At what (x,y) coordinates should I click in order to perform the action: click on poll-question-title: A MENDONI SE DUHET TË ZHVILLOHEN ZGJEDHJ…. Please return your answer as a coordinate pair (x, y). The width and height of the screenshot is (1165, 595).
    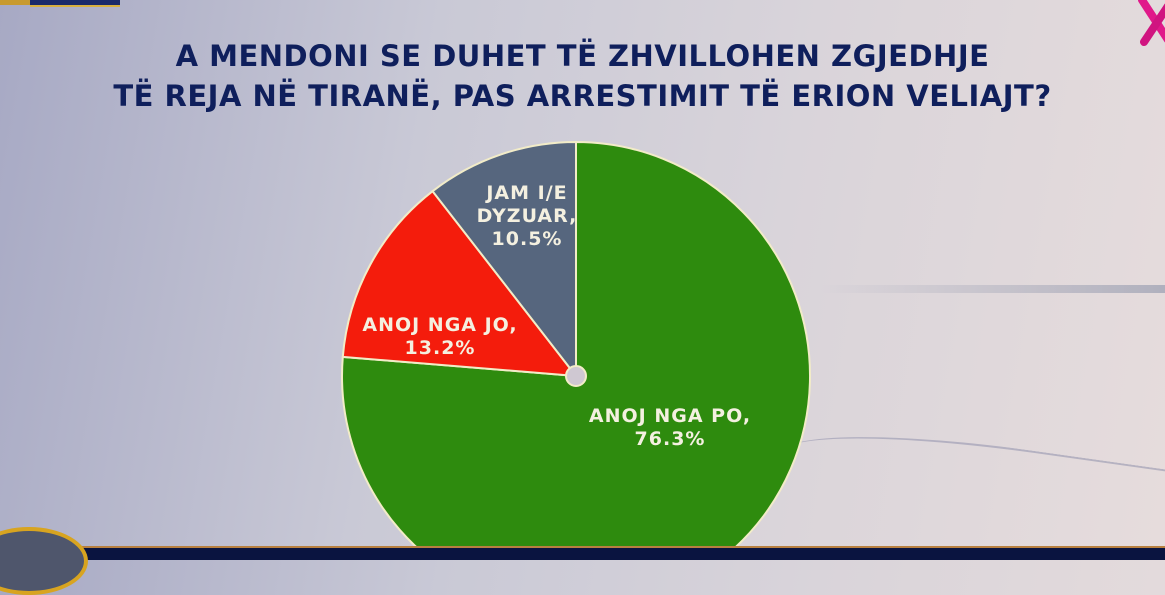
    Looking at the image, I should click on (582, 76).